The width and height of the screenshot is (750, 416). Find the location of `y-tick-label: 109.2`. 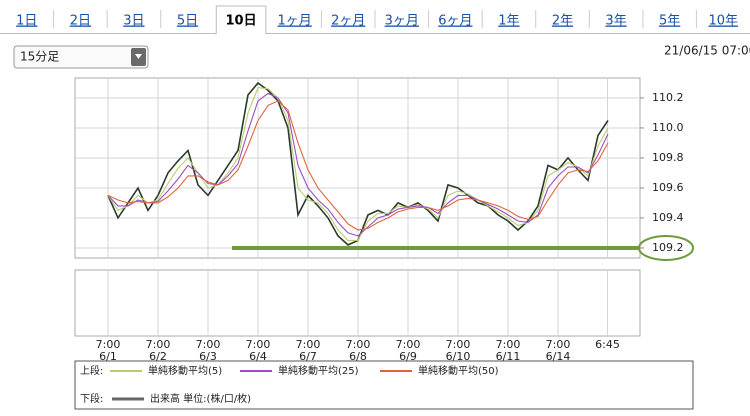

y-tick-label: 109.2 is located at coordinates (668, 247).